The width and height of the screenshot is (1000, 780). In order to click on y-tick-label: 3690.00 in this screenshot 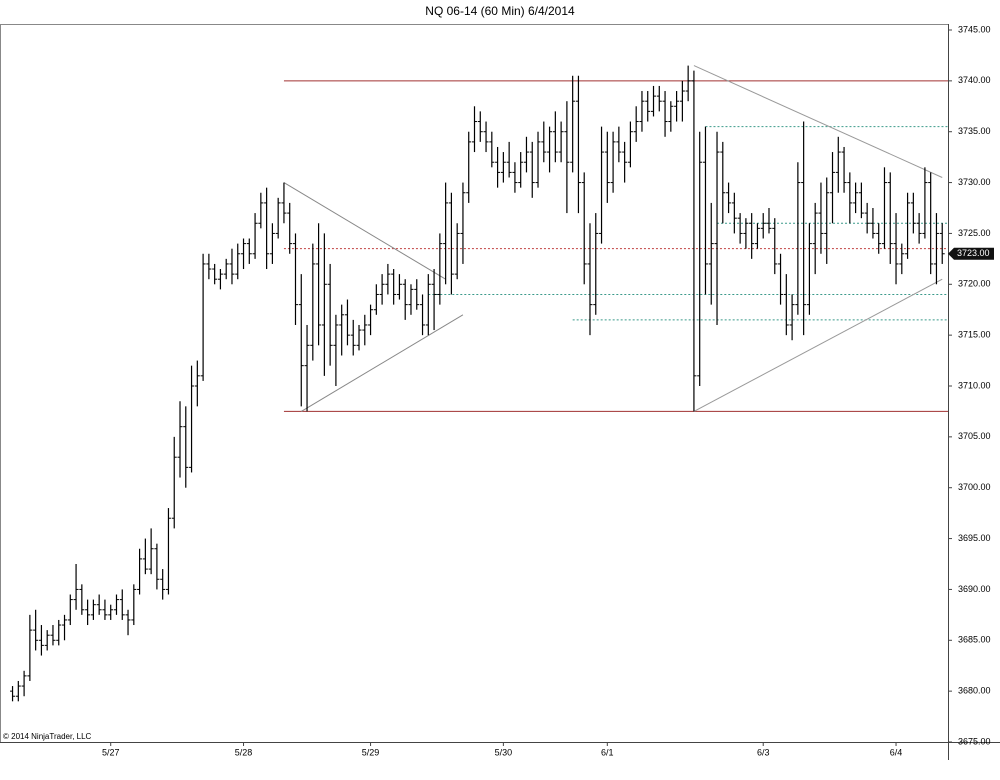, I will do `click(974, 589)`.